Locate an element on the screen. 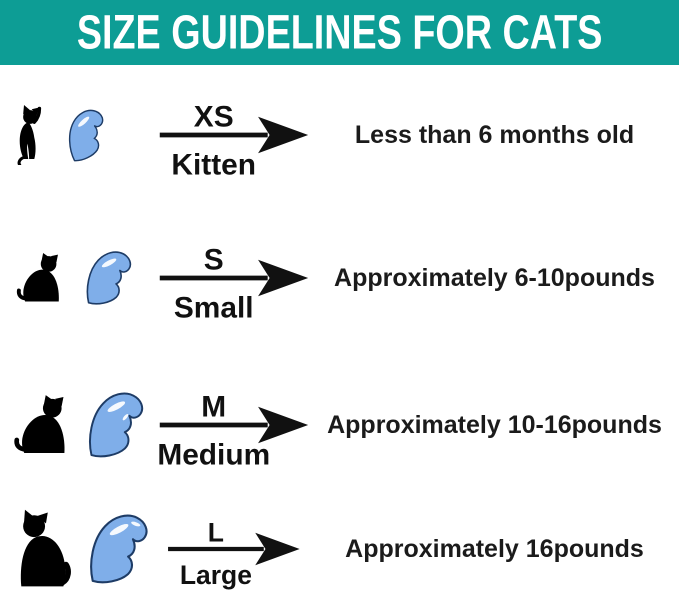 This screenshot has width=679, height=599. arrow-cell: XS Kitten is located at coordinates (233, 135).